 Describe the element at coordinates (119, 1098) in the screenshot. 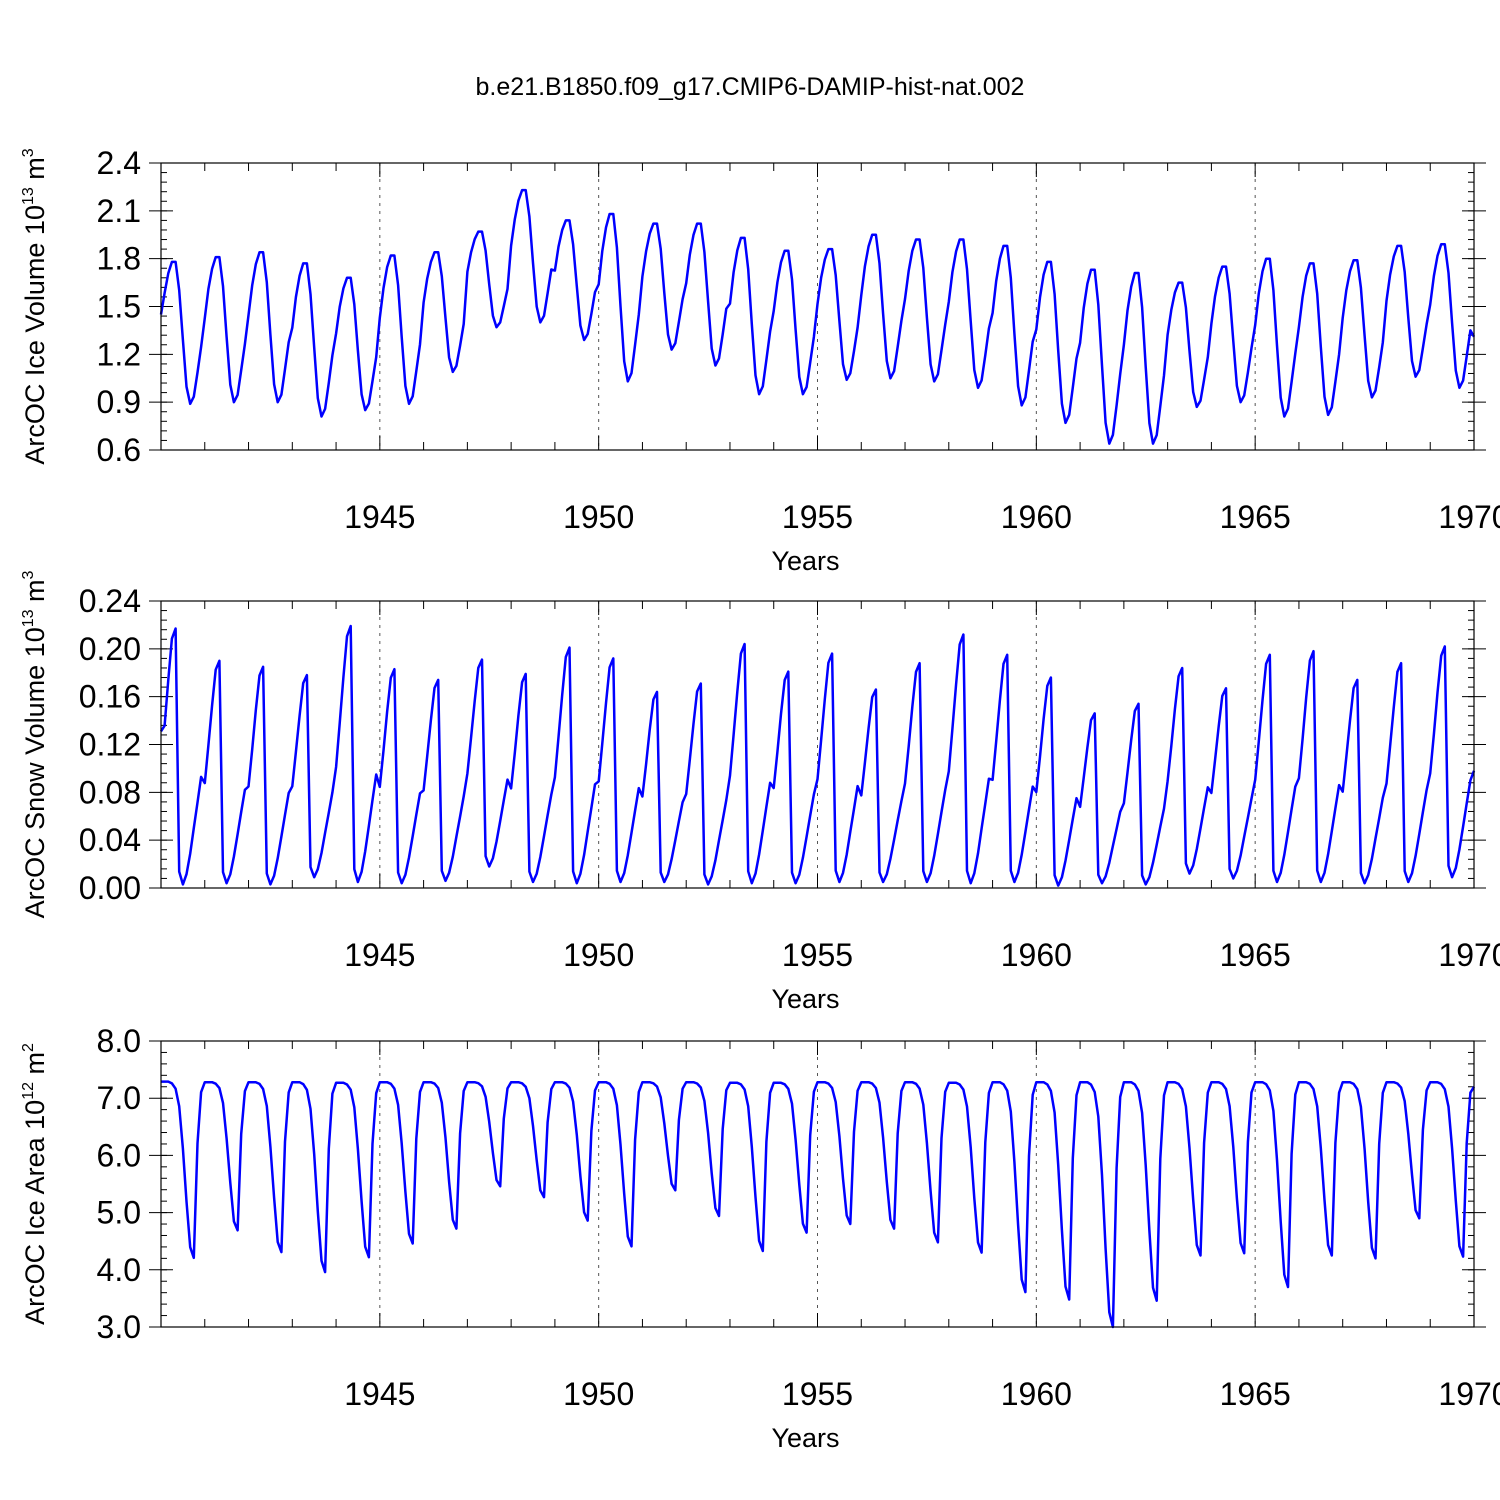

I see `y-tick-label: 7.0` at that location.